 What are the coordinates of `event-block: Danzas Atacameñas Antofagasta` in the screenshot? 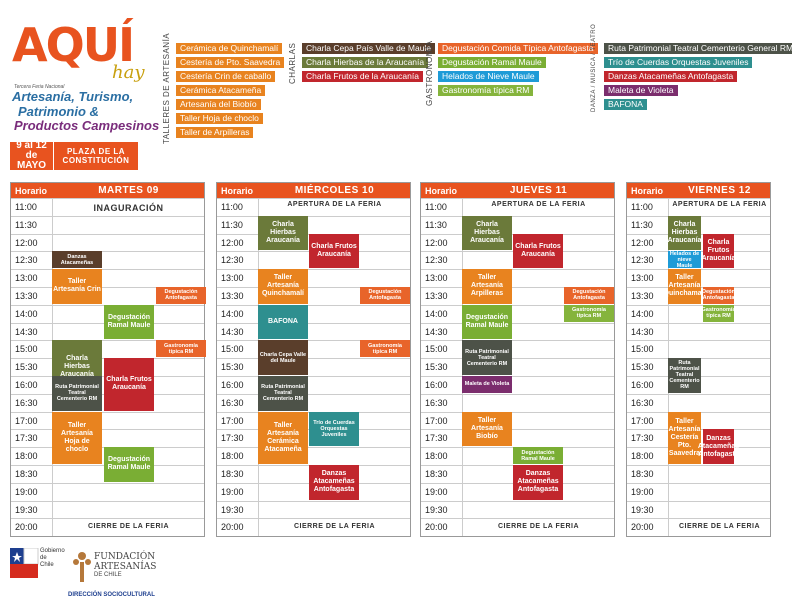 It's located at (538, 482).